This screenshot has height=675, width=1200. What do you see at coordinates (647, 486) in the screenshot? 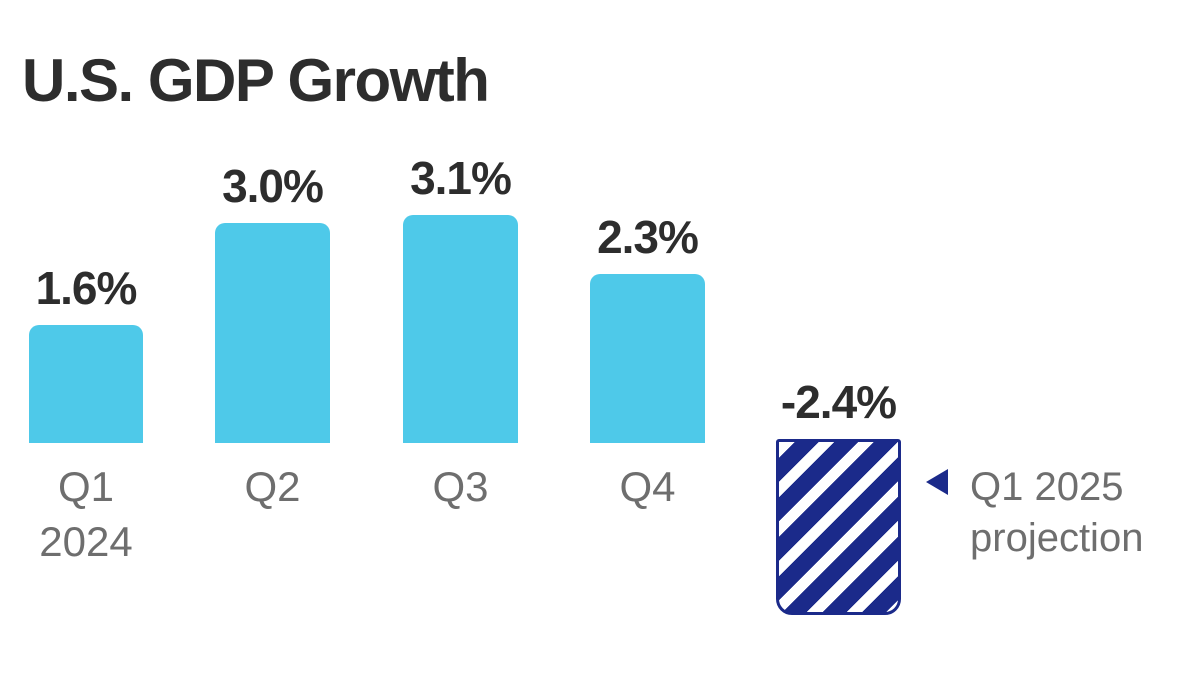
I see `tick-label-q4: Q4` at bounding box center [647, 486].